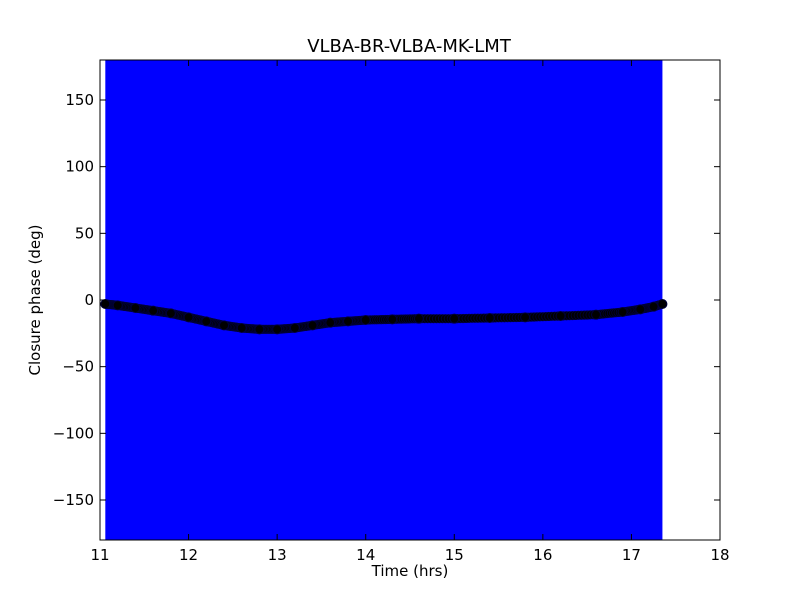 This screenshot has height=600, width=800. I want to click on y-tick-label: −100, so click(73, 433).